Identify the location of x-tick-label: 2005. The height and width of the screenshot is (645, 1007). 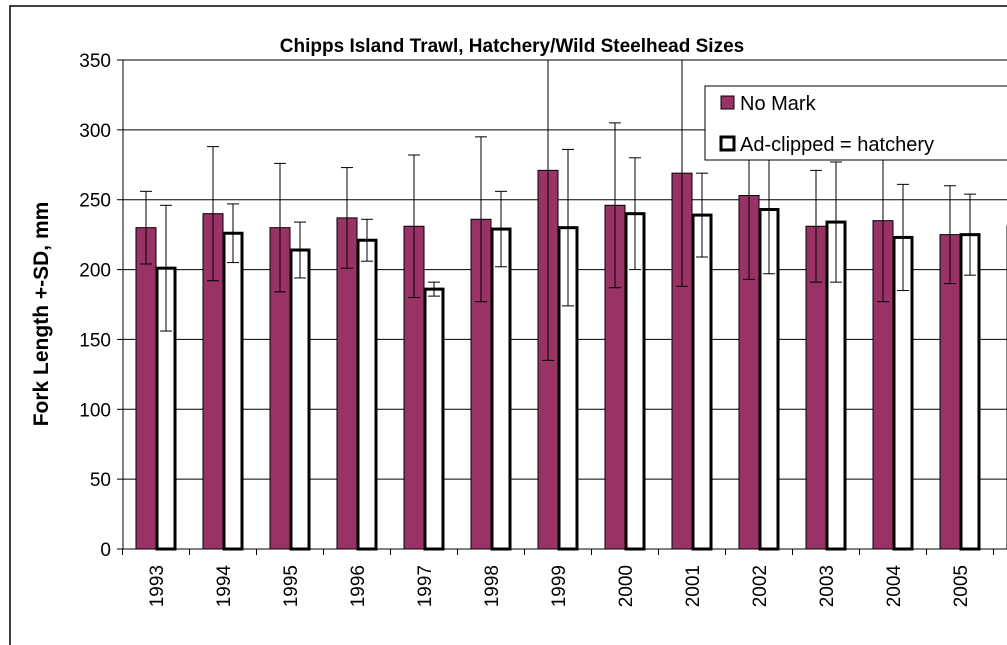
(961, 586).